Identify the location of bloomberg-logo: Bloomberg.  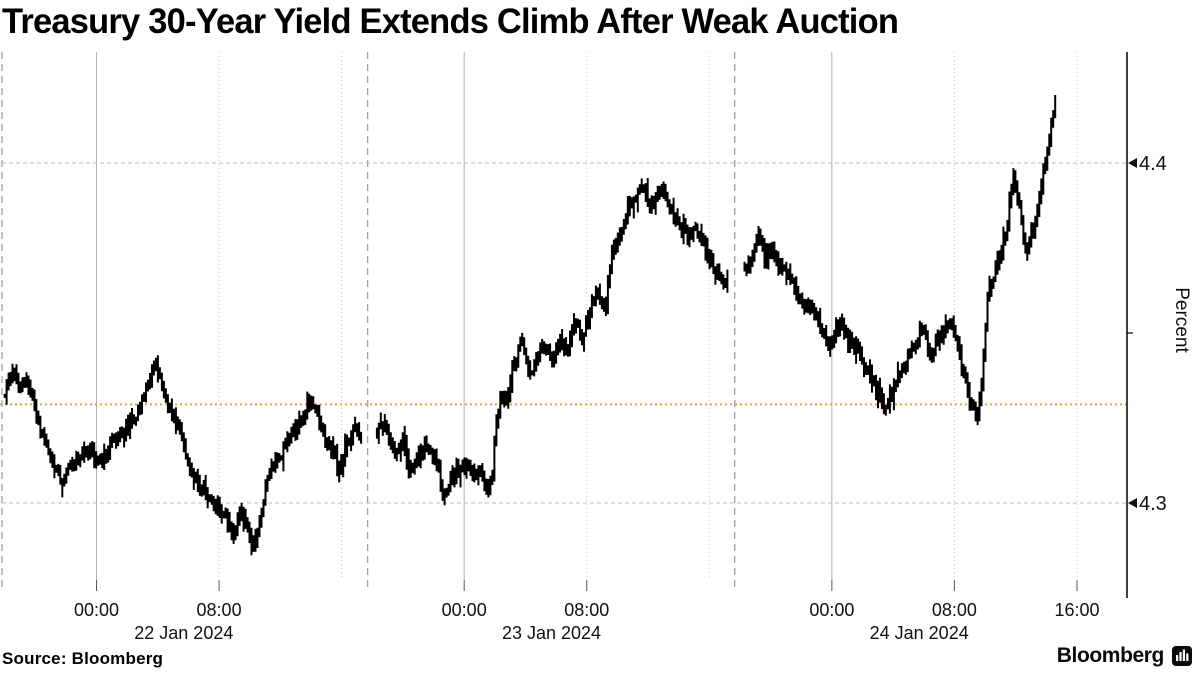
(1124, 656).